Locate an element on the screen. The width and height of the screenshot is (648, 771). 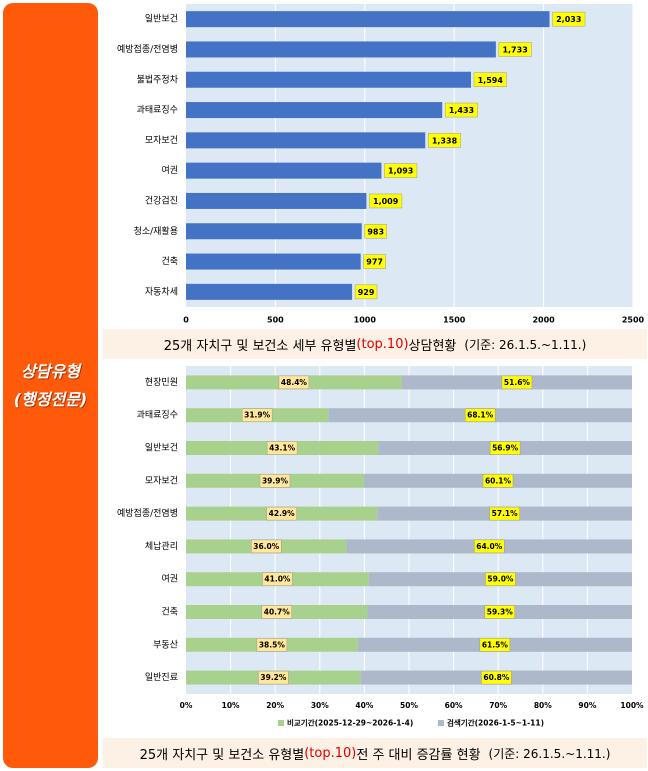
category-label-top: 청소/재활용 is located at coordinates (156, 231).